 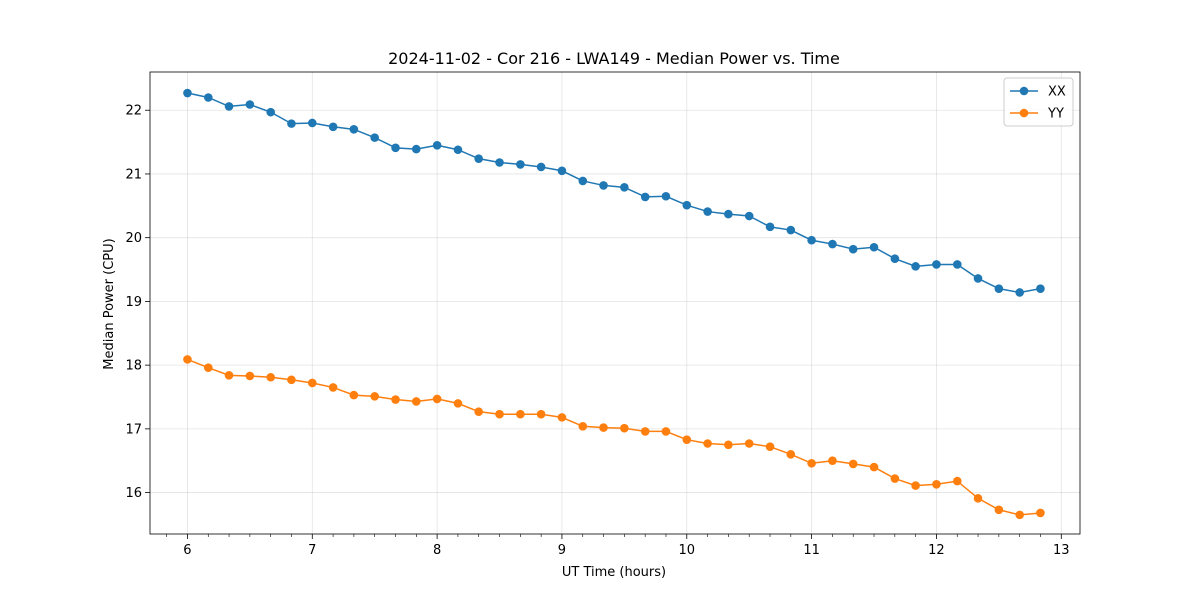 What do you see at coordinates (133, 174) in the screenshot?
I see `y-tick-label: 21` at bounding box center [133, 174].